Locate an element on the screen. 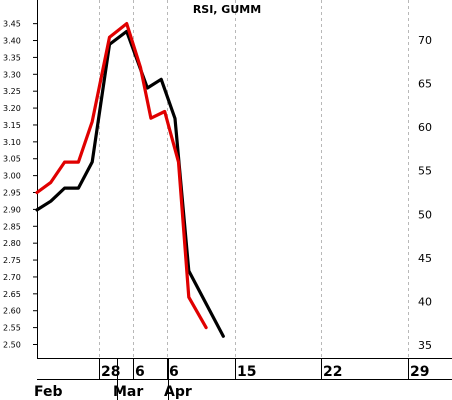  left-tick-label: 2.70 is located at coordinates (12, 277).